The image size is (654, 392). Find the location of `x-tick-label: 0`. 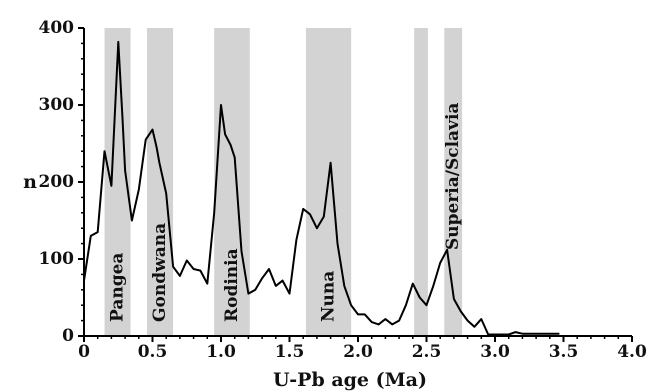

x-tick-label: 0 is located at coordinates (84, 352).